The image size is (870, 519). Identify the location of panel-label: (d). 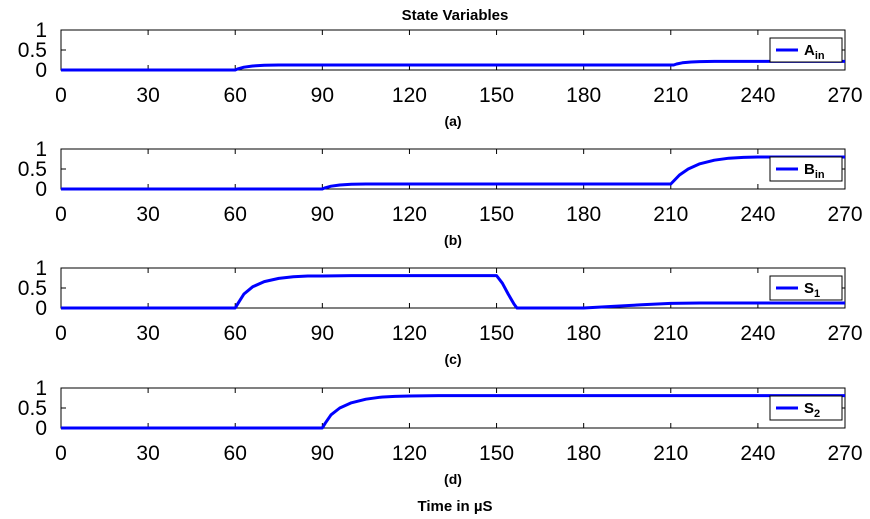
(453, 479).